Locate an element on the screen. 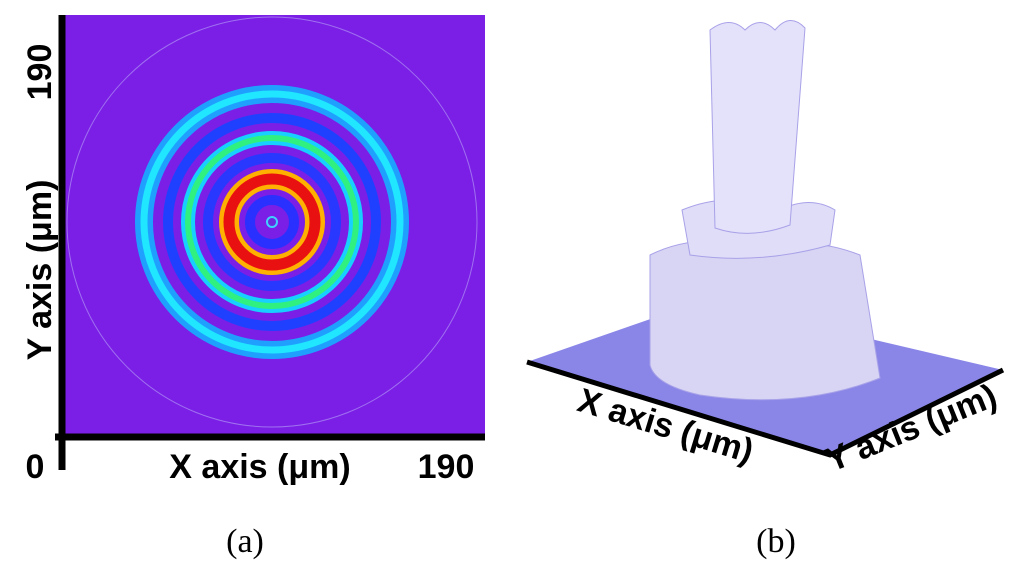  x-min-label: 0 is located at coordinates (35, 467).